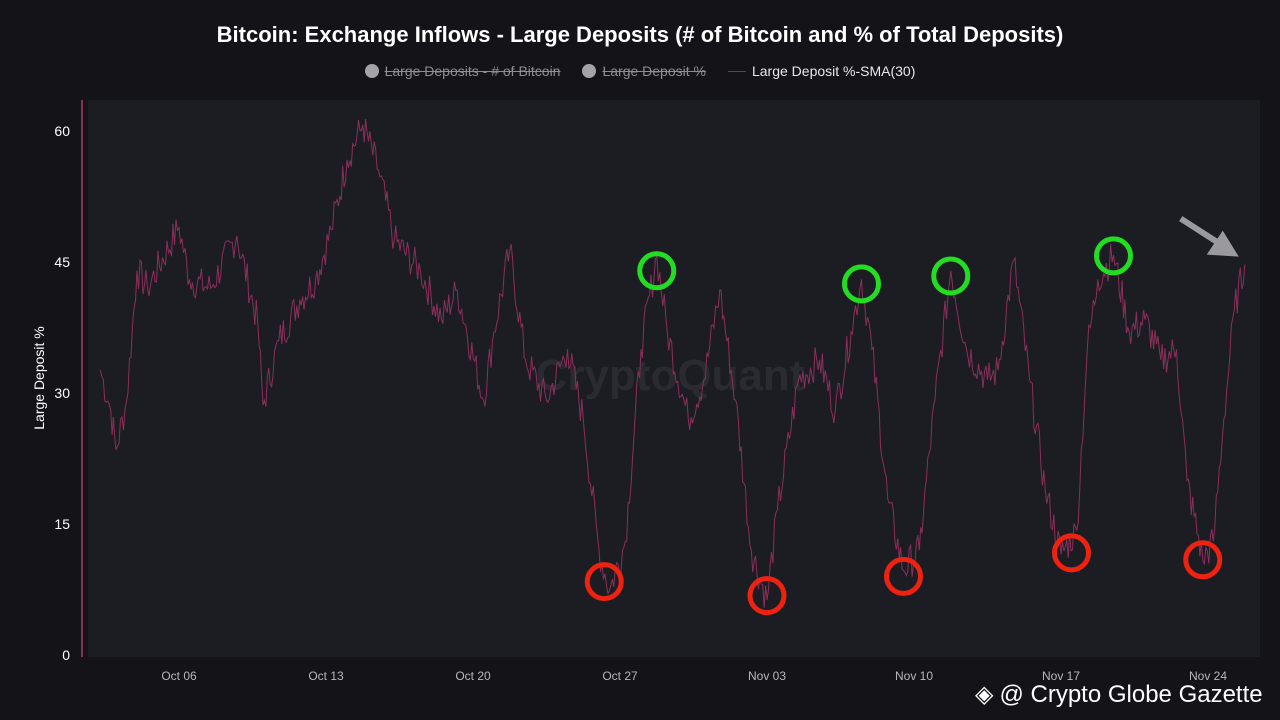  I want to click on watermark-cryptoquant: CryptoQuant, so click(670, 375).